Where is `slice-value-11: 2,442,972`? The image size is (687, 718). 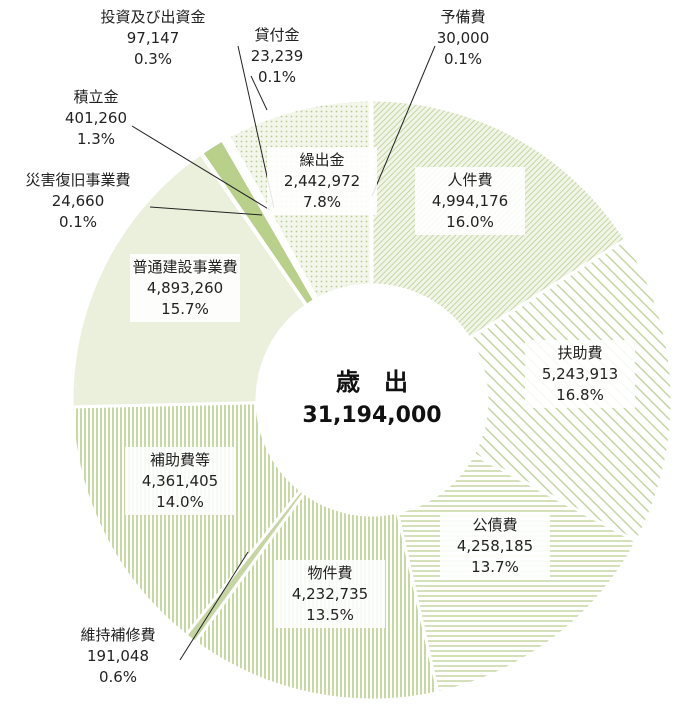
slice-value-11: 2,442,972 is located at coordinates (322, 181).